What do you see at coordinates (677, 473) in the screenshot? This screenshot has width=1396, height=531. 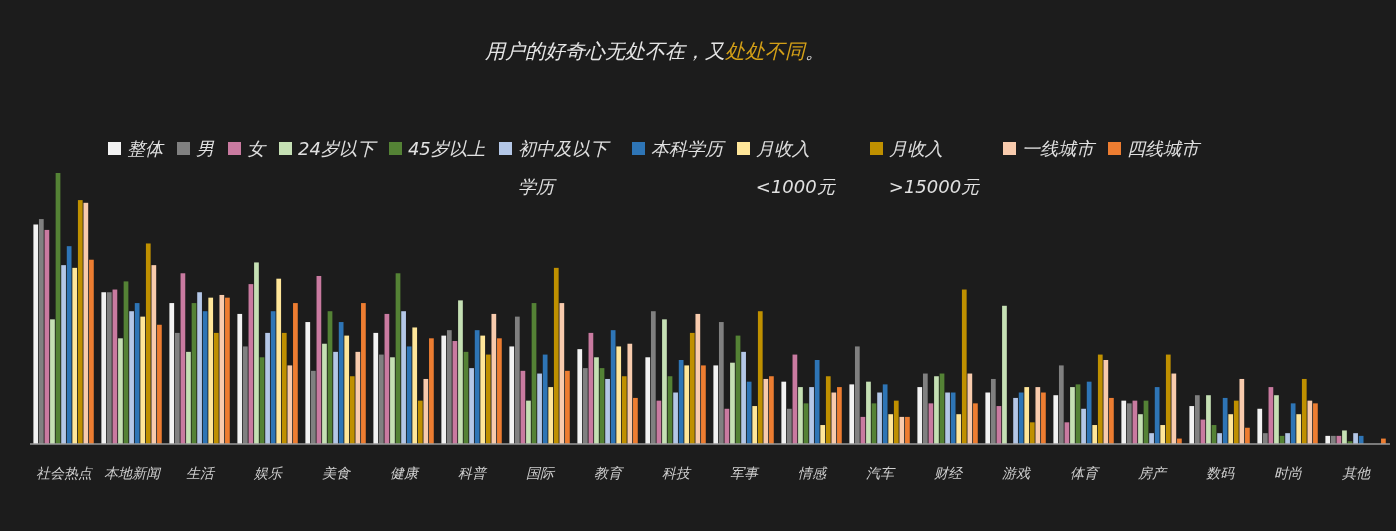 I see `x-tick-label: 科技` at bounding box center [677, 473].